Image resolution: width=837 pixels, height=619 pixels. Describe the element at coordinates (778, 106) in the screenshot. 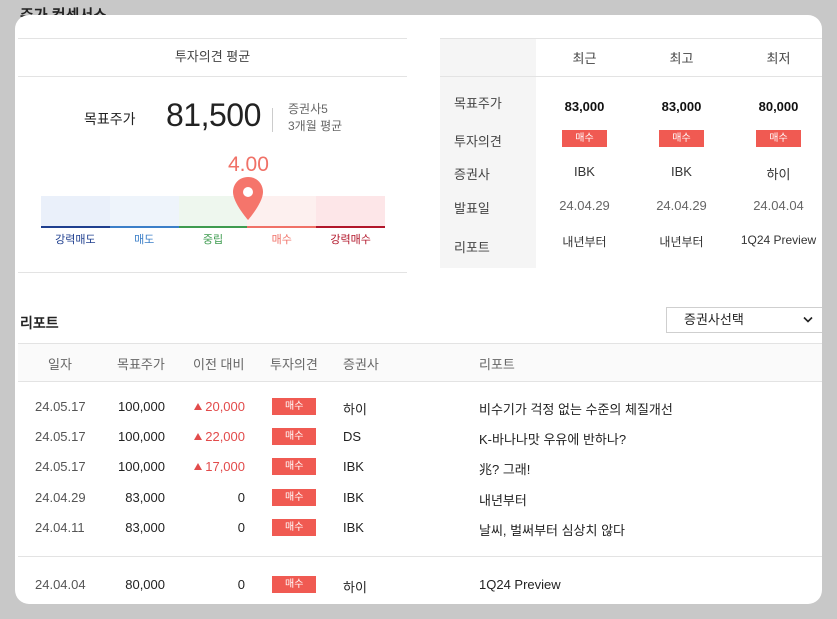

I see `lowest-target-price: 80,000` at that location.